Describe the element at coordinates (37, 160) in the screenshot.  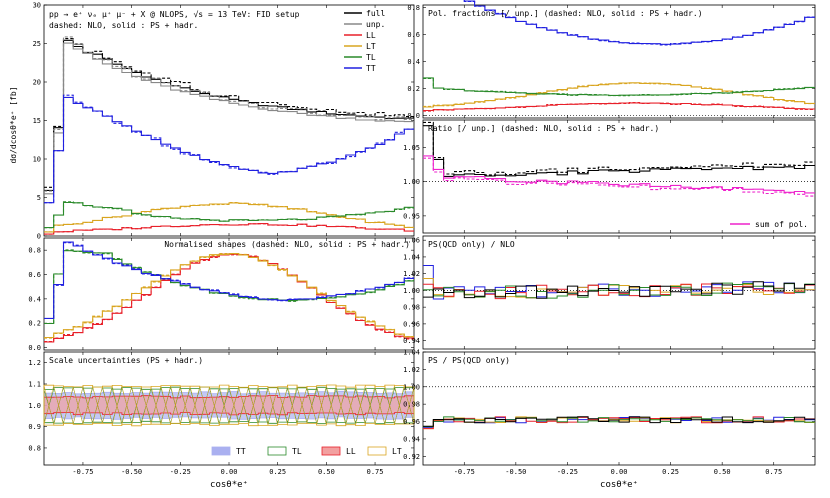
I see `y-tick-label: 10` at that location.